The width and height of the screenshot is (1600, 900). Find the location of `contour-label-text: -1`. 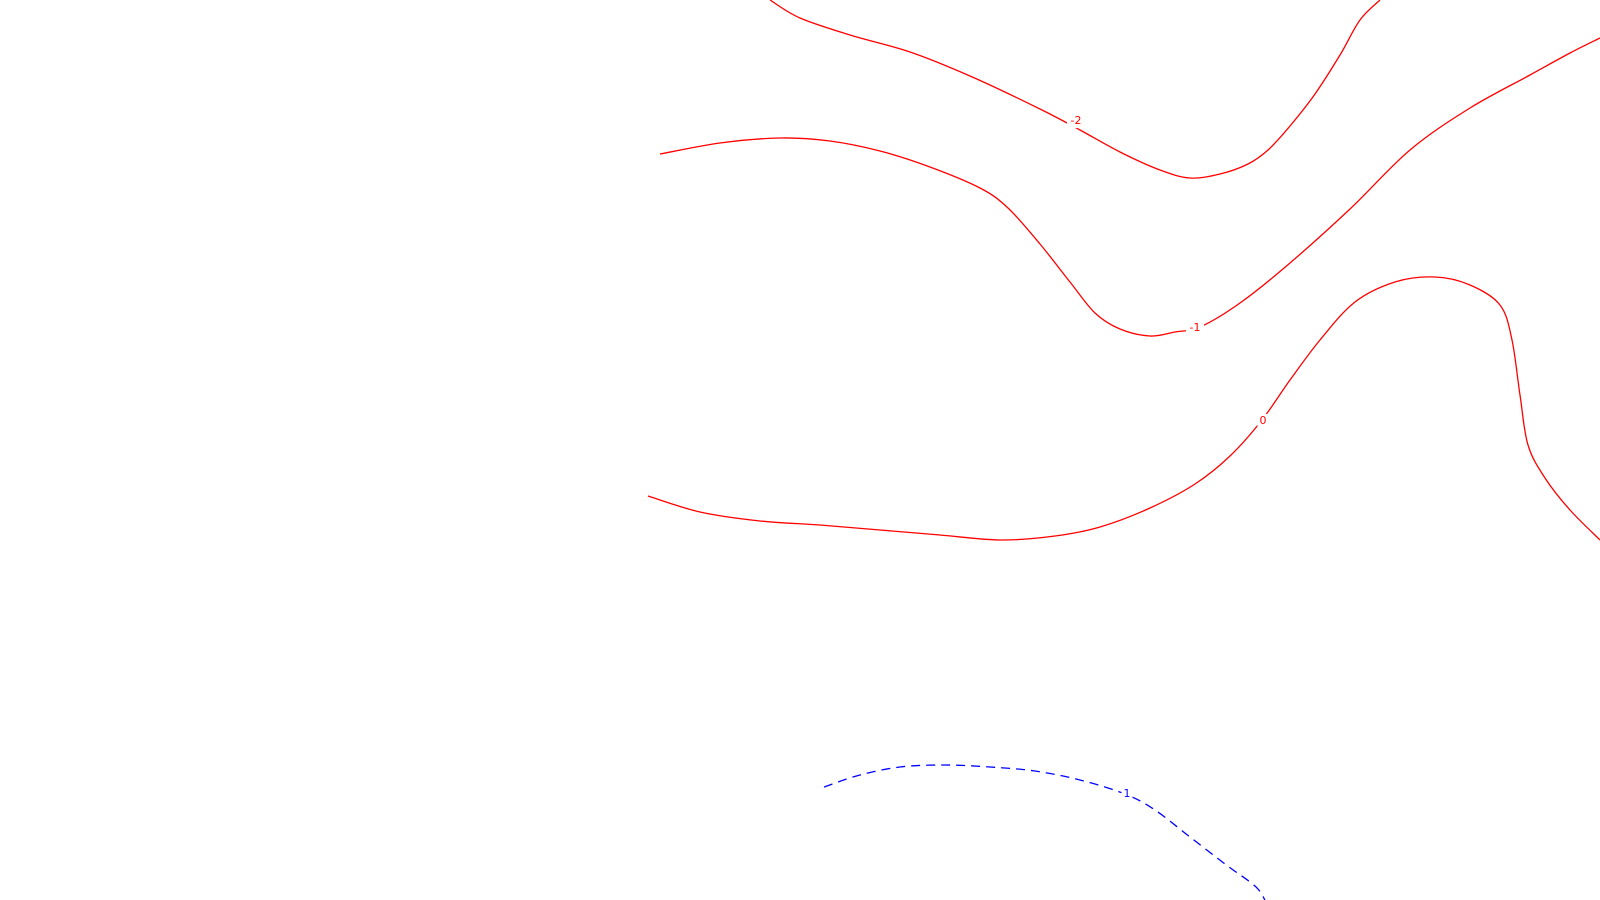

contour-label-text: -1 is located at coordinates (1195, 327).